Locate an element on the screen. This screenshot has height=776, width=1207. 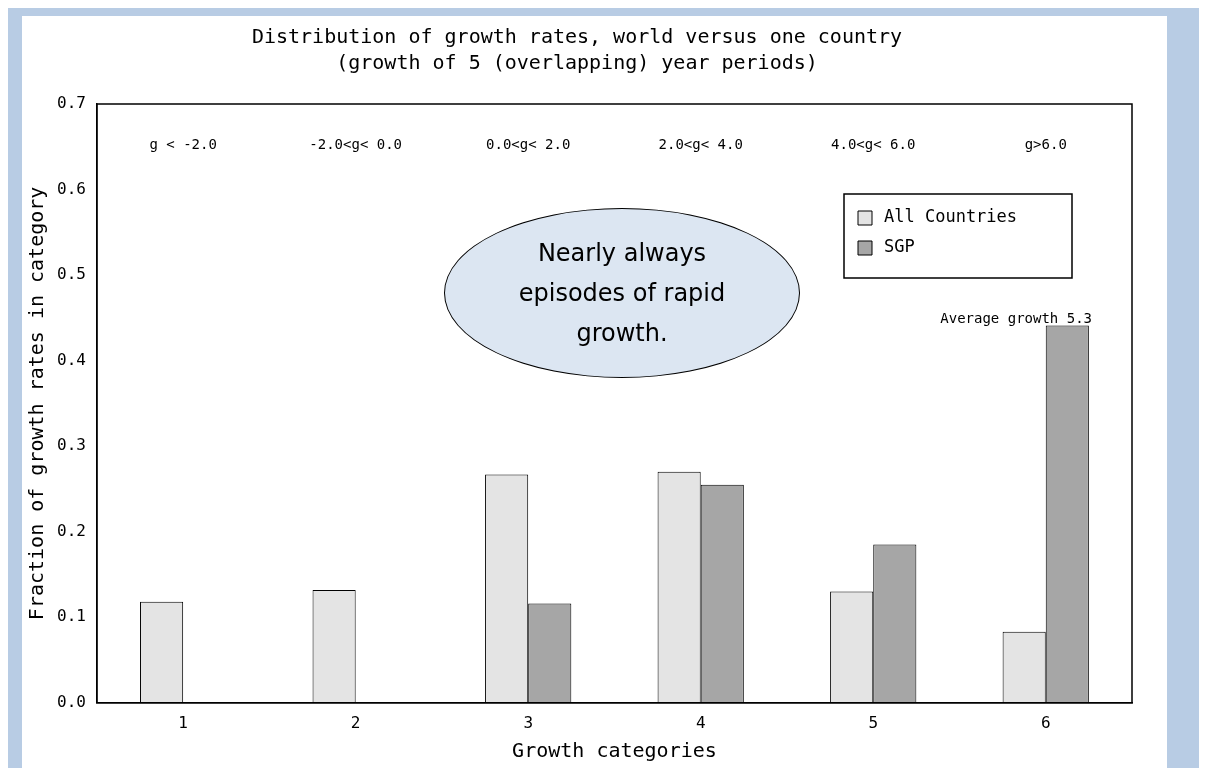
annotation: -2.0<g< 0.0 is located at coordinates (356, 143).